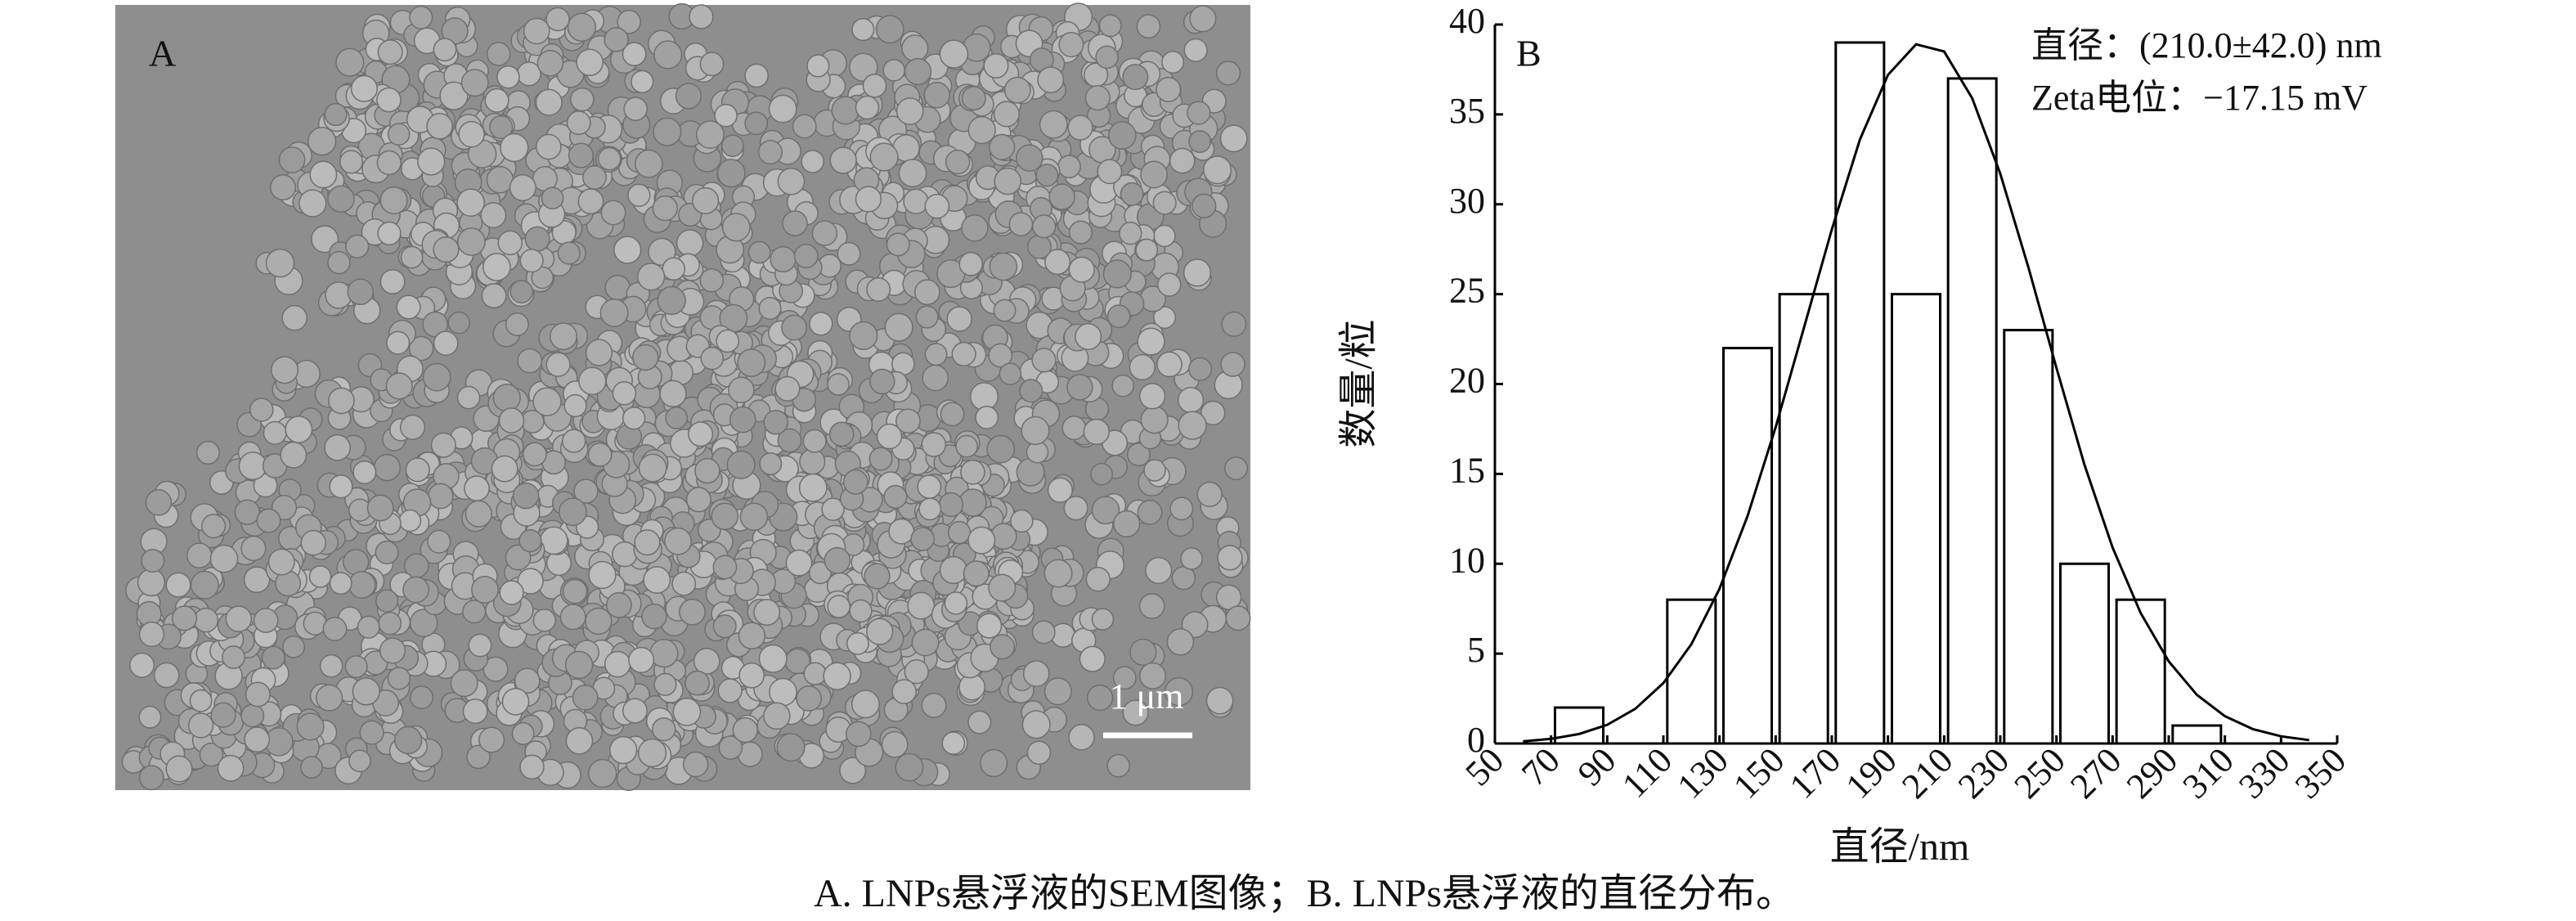 The width and height of the screenshot is (2576, 921). What do you see at coordinates (1815, 773) in the screenshot?
I see `x-tick-label: 170` at bounding box center [1815, 773].